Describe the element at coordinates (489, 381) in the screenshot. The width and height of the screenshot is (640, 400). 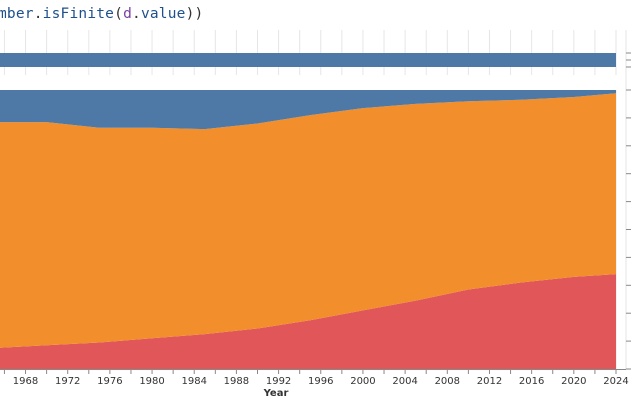
I see `x-tick-label: 2012` at that location.